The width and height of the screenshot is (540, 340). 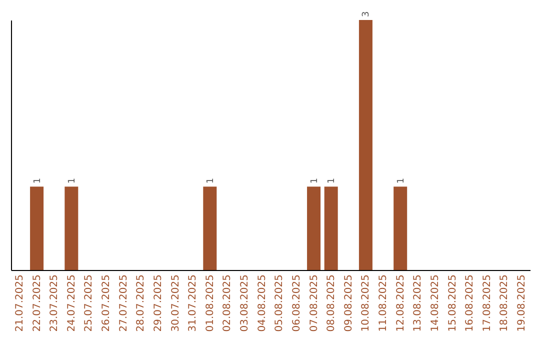 I want to click on x-tick-label: 18.08.2025, so click(x=504, y=303).